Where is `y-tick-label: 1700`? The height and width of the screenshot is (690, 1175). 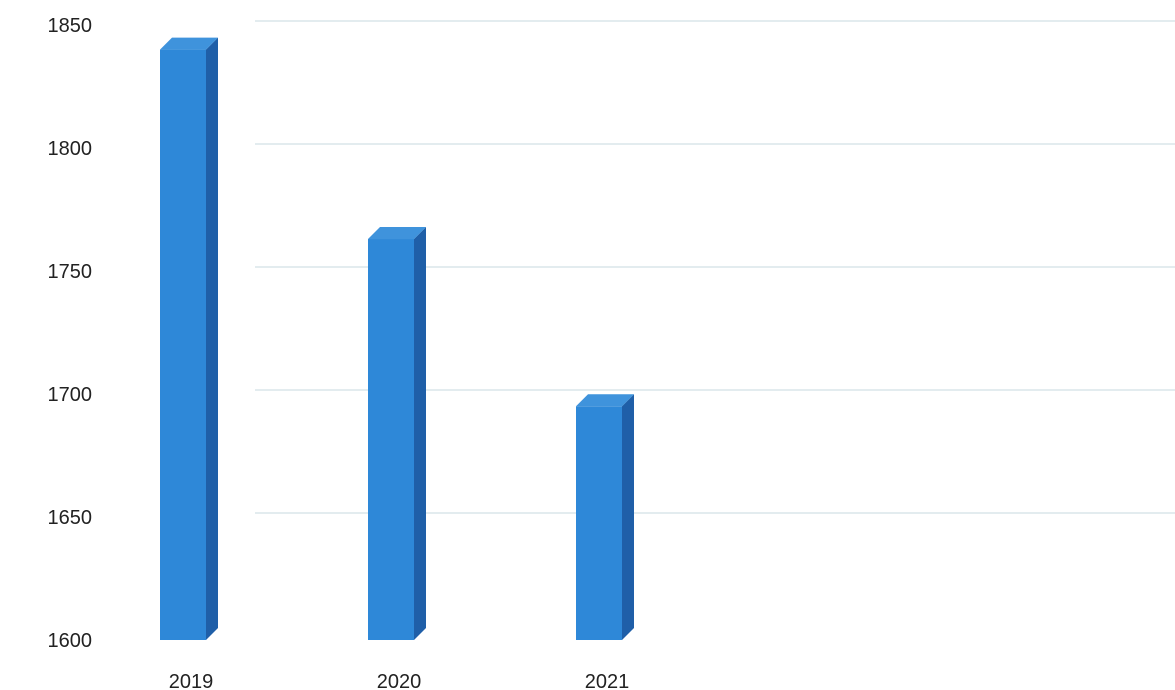
y-tick-label: 1700 is located at coordinates (70, 395).